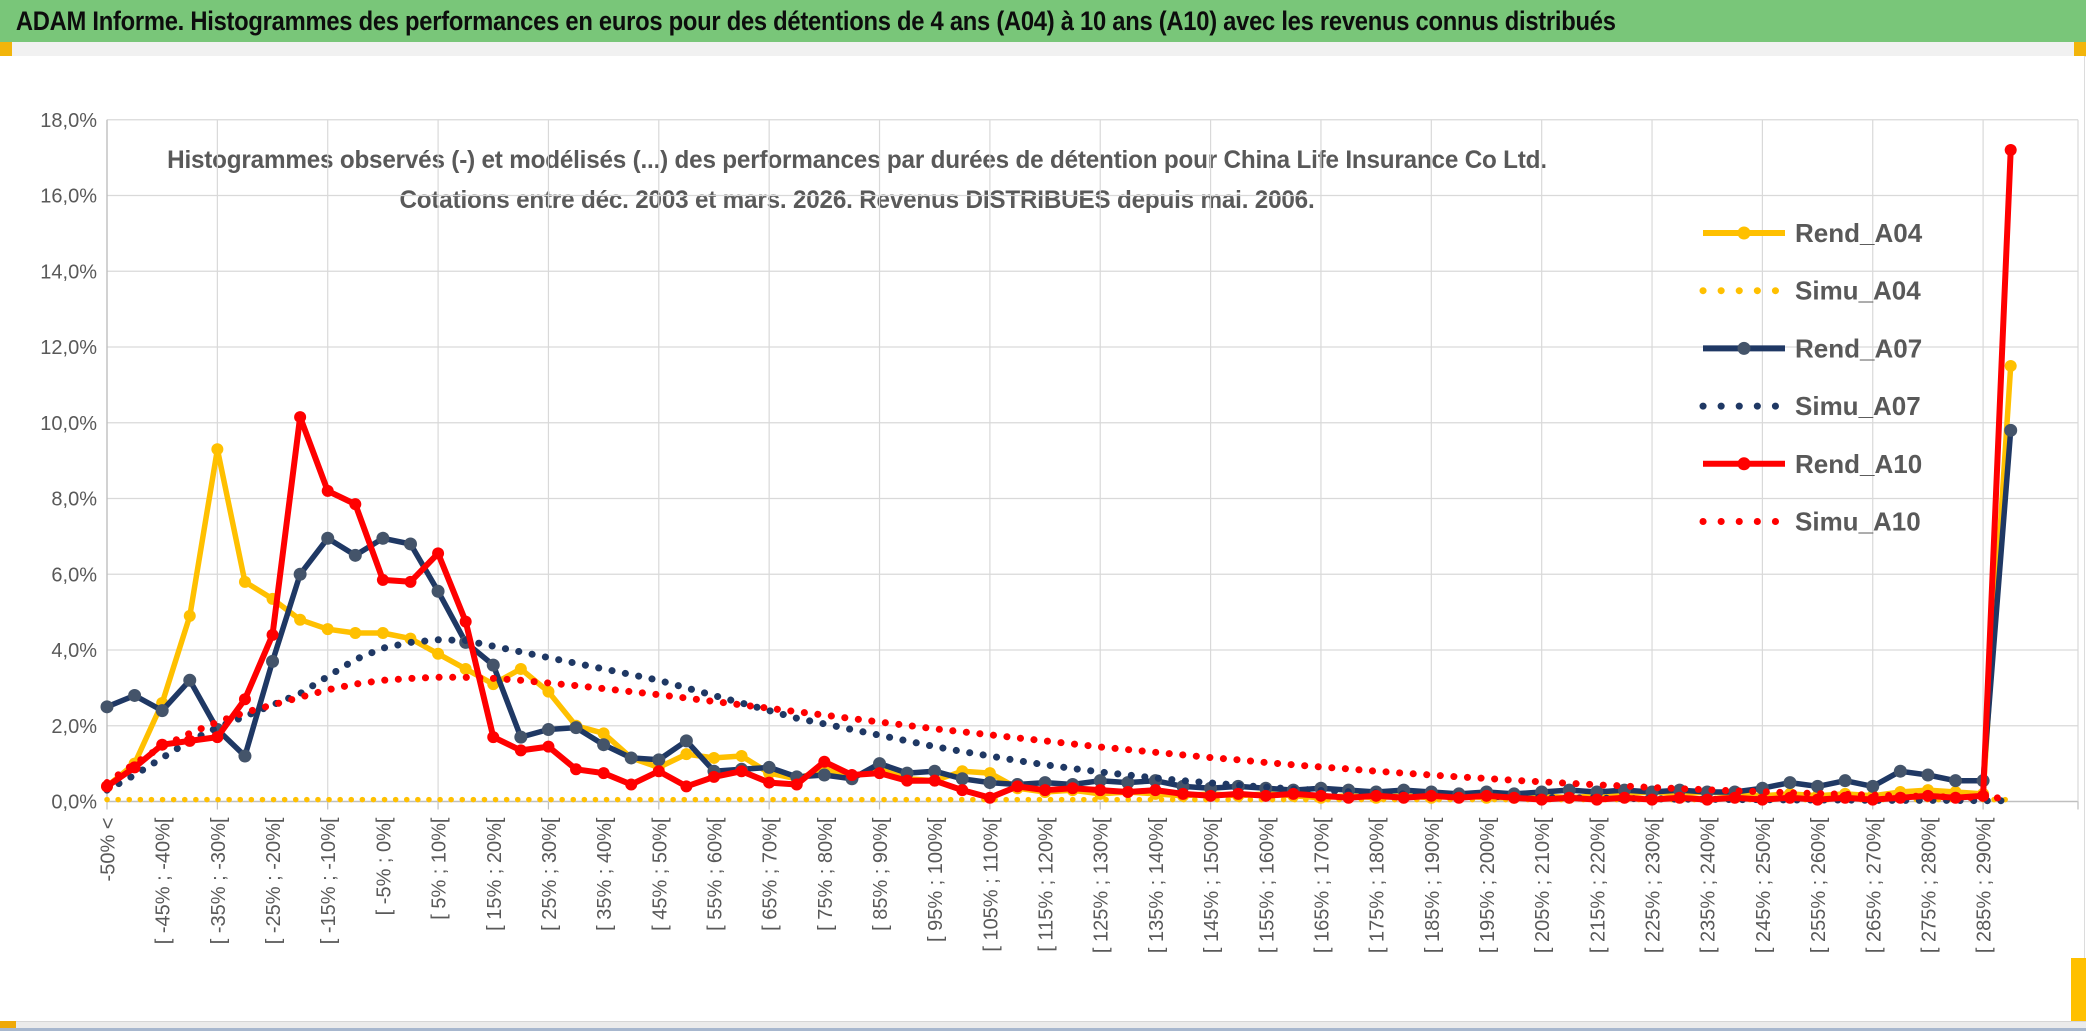  What do you see at coordinates (1858, 406) in the screenshot?
I see `legend-label: Simu_A07` at bounding box center [1858, 406].